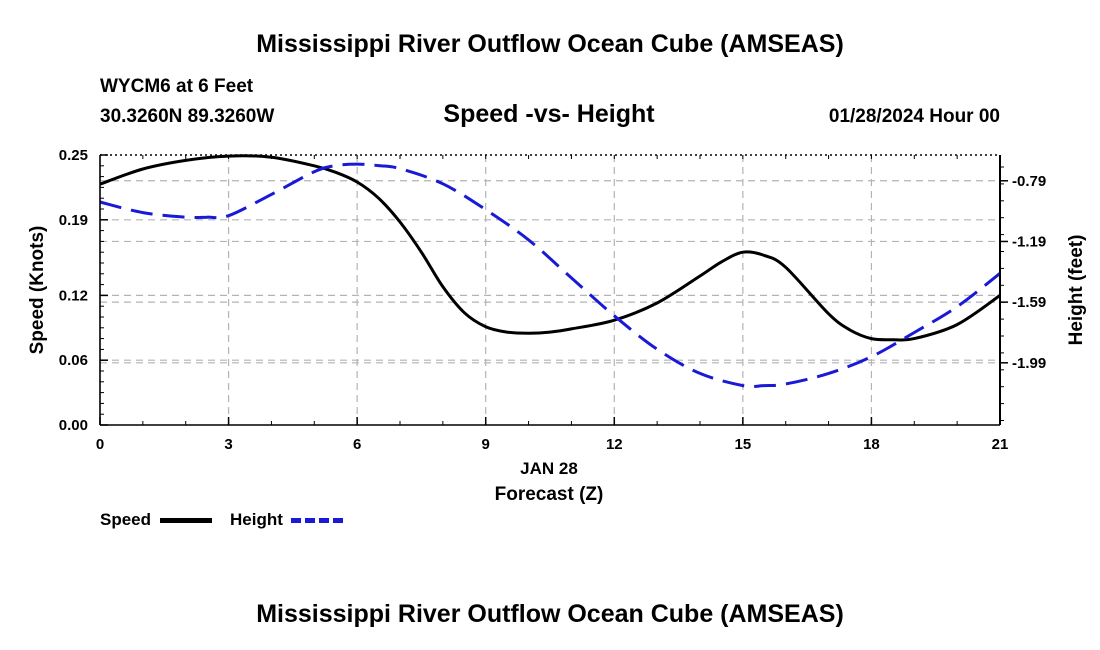  I want to click on y-tick-label: 0.00, so click(73, 425).